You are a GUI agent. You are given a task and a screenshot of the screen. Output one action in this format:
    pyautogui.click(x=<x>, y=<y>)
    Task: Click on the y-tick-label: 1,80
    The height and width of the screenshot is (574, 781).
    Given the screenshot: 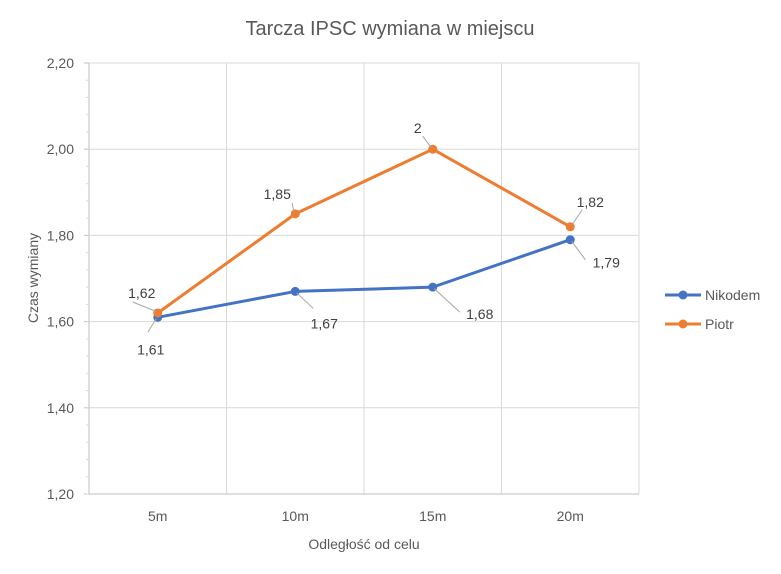 What is the action you would take?
    pyautogui.click(x=60, y=235)
    